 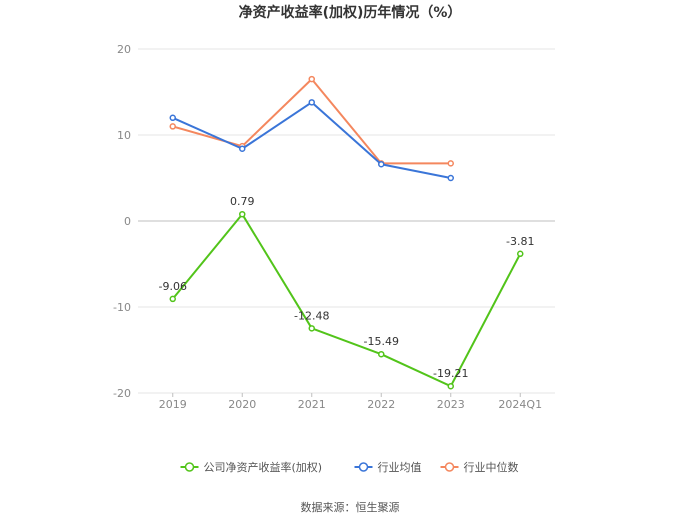 I want to click on data-label: 0.79, so click(x=242, y=201).